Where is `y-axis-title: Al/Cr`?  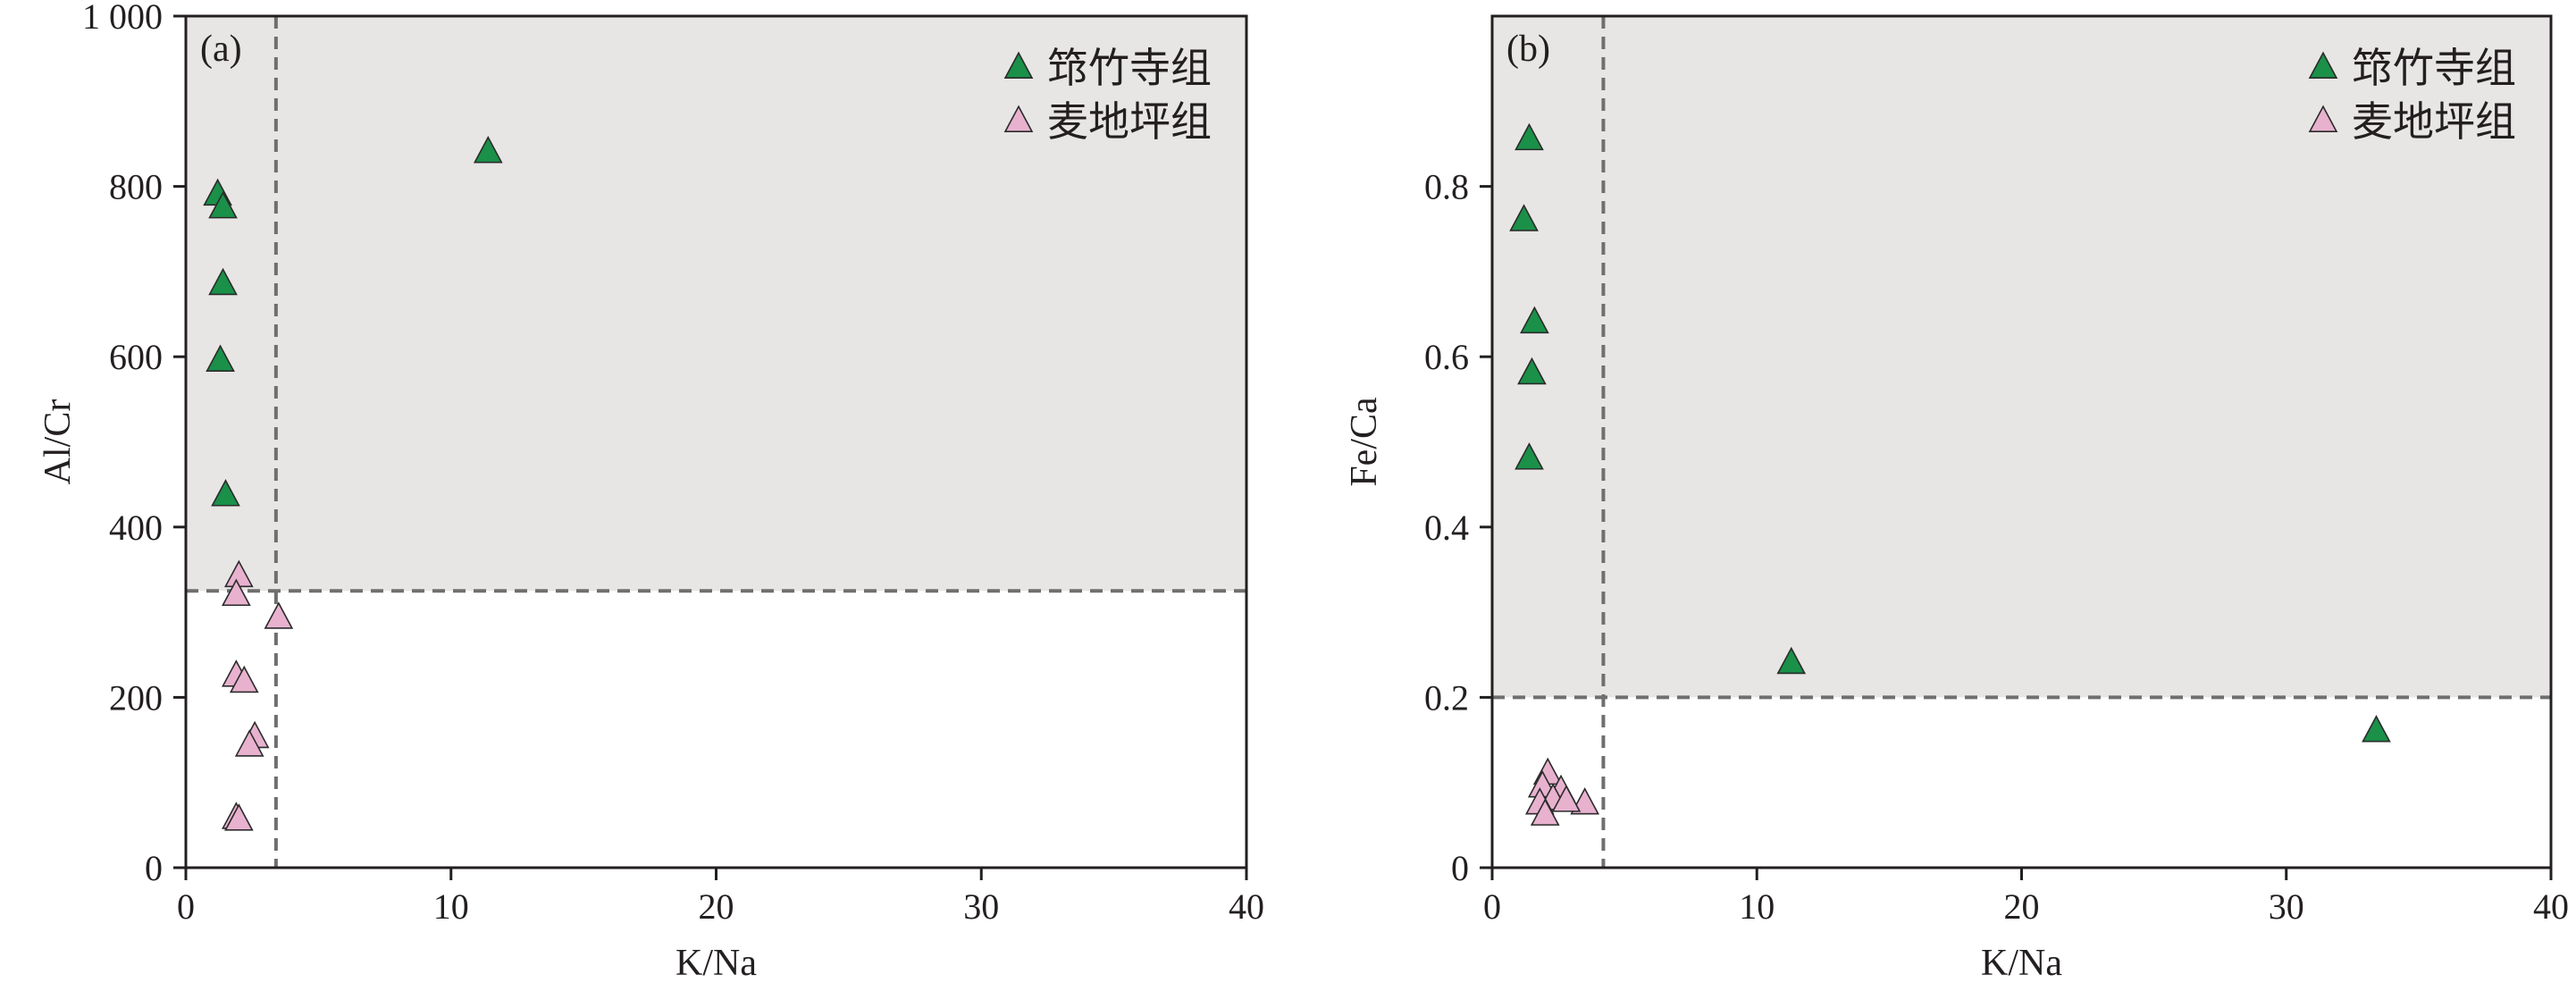 y-axis-title: Al/Cr is located at coordinates (58, 442).